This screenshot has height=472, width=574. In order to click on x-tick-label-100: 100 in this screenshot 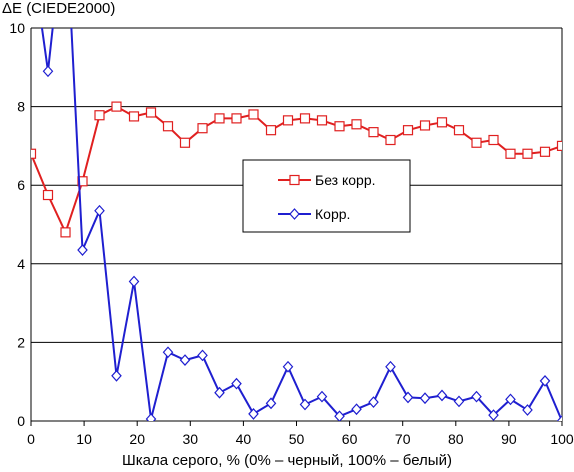, I will do `click(562, 439)`.